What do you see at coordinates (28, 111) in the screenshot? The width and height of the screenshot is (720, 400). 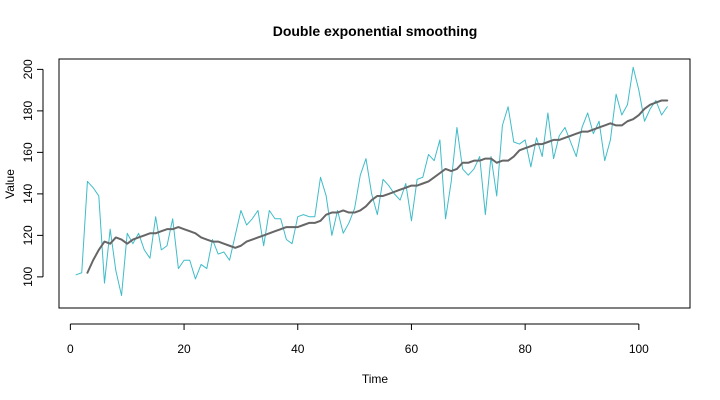 I see `y-tick-label: 180` at bounding box center [28, 111].